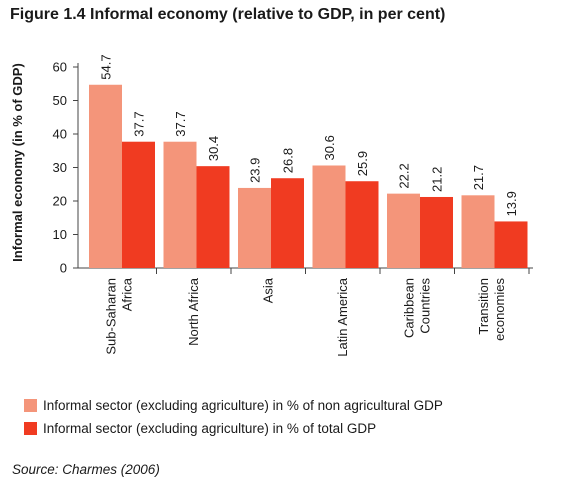 Image resolution: width=570 pixels, height=488 pixels. I want to click on bar-value-label: 26.8, so click(288, 160).